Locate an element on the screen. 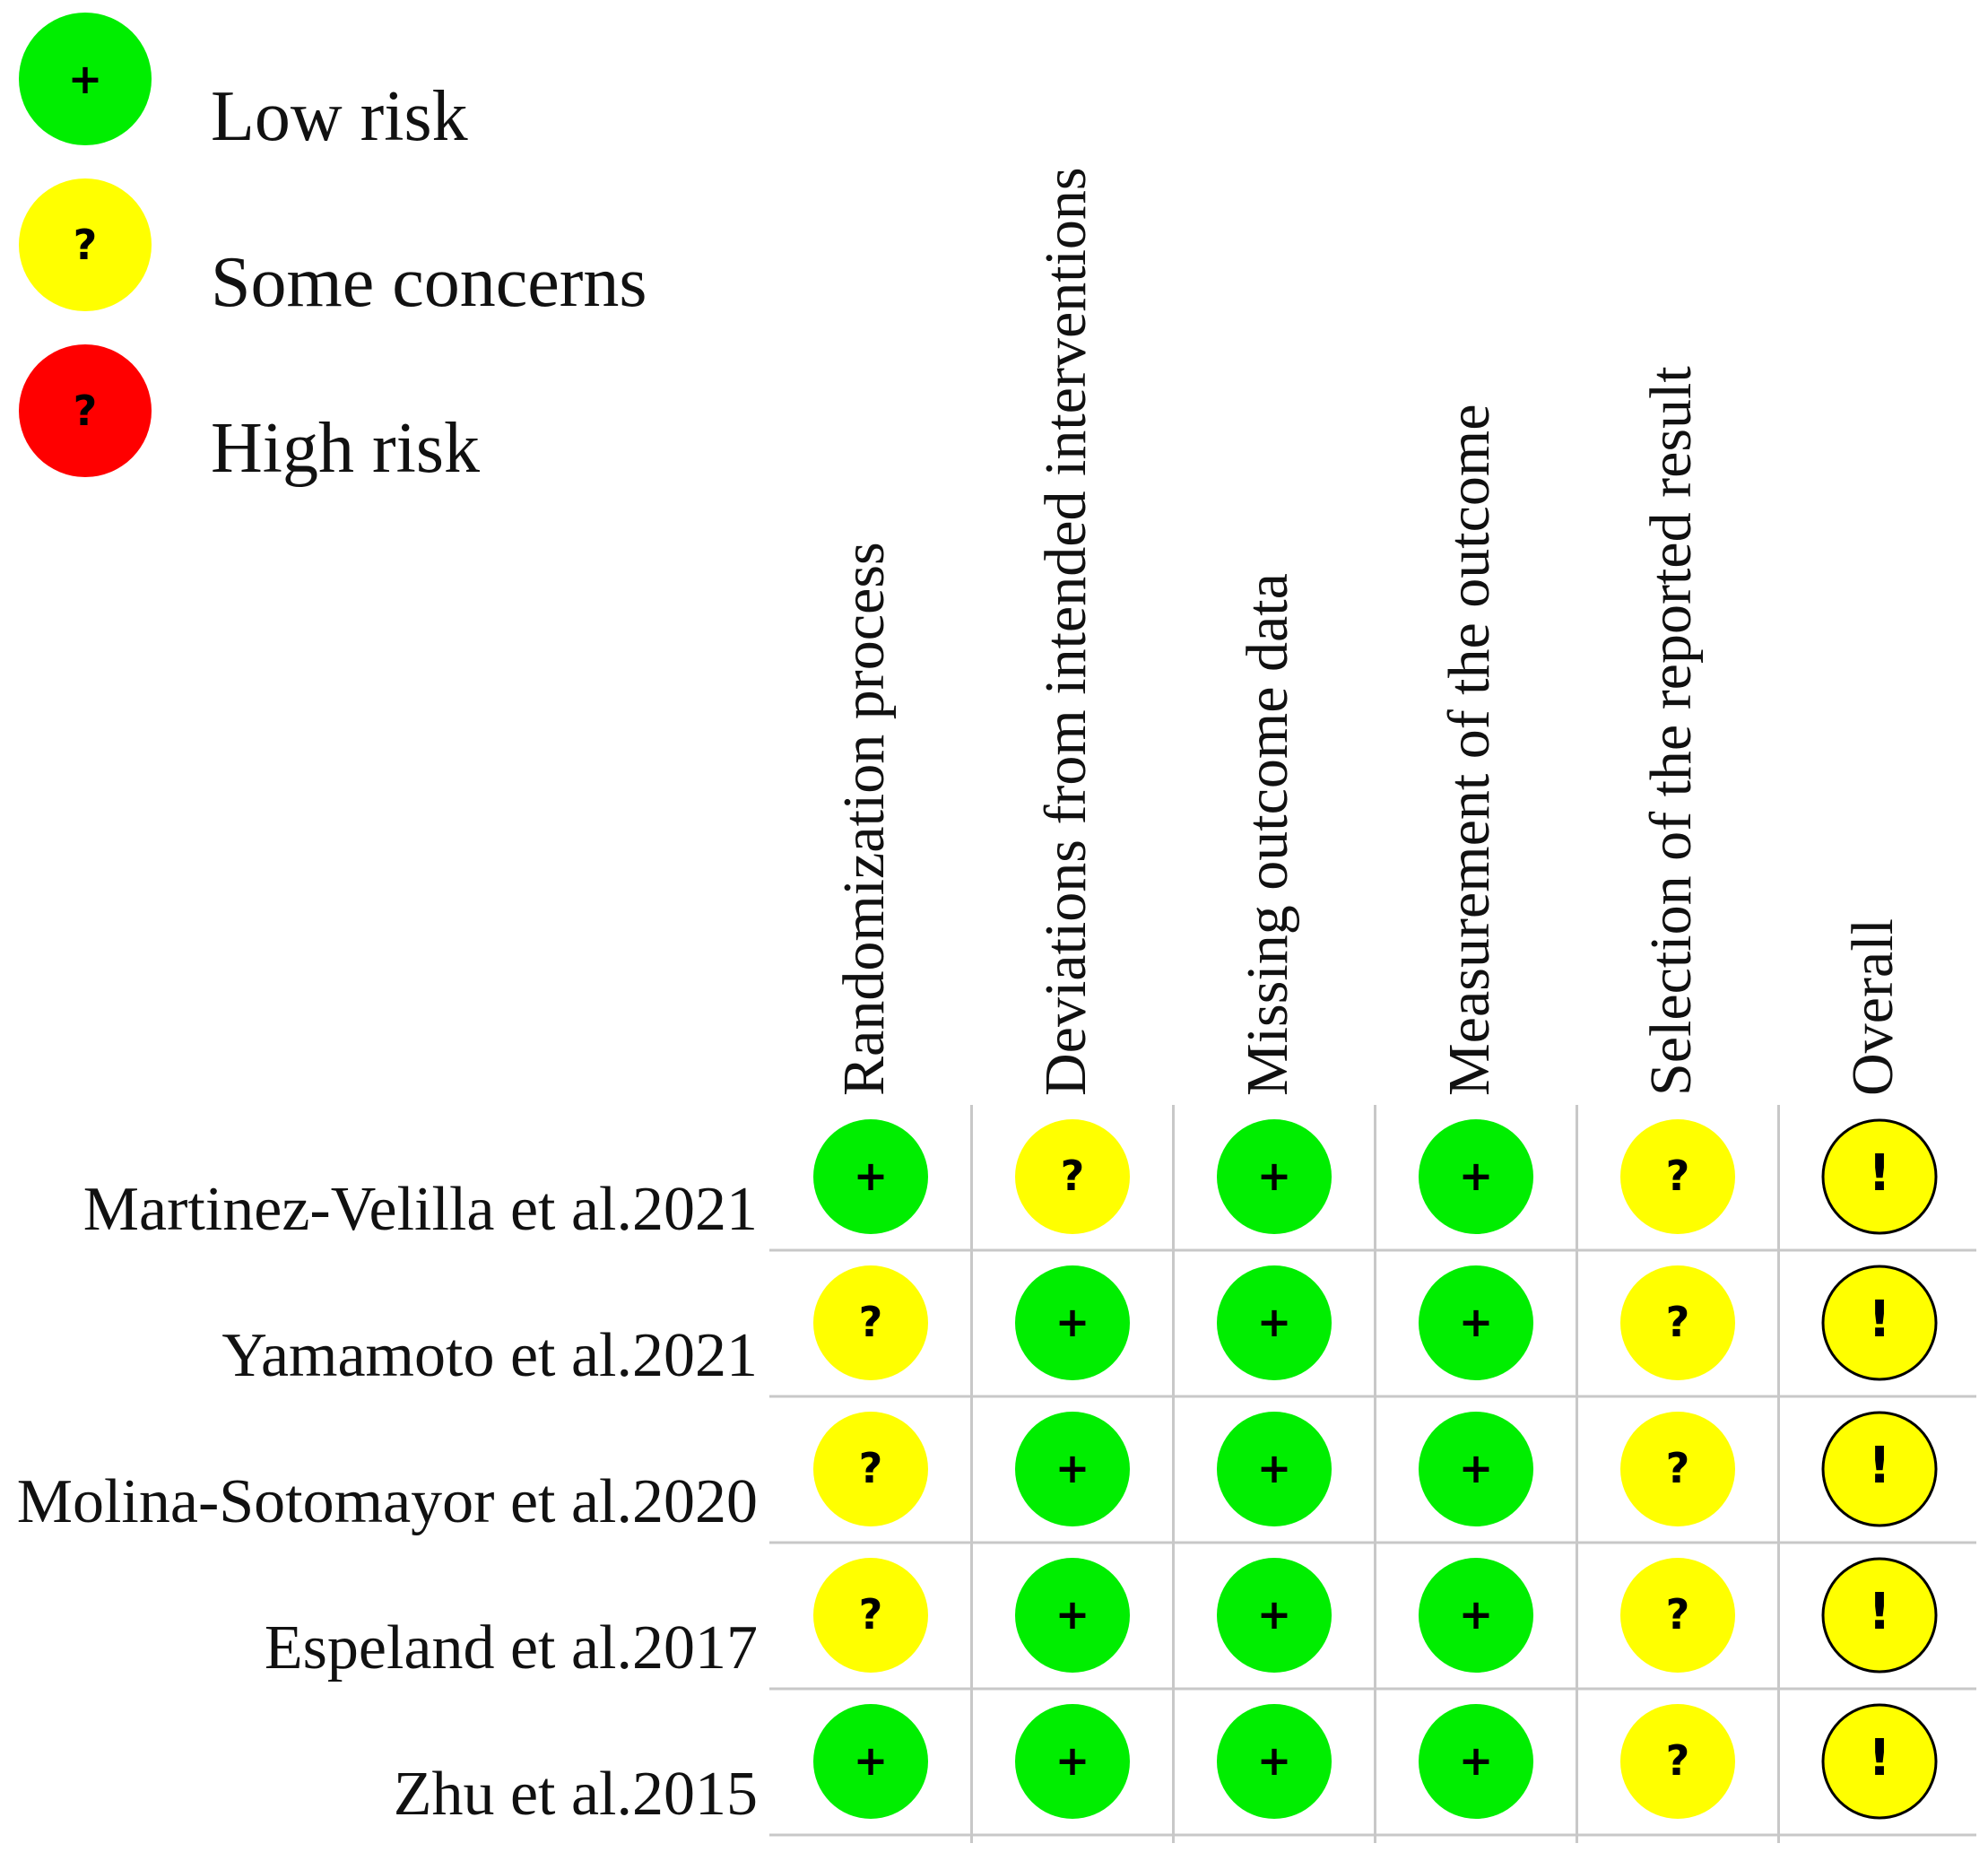 The image size is (1988, 1852). column-header-2: Deviations from intended interventions is located at coordinates (1065, 631).